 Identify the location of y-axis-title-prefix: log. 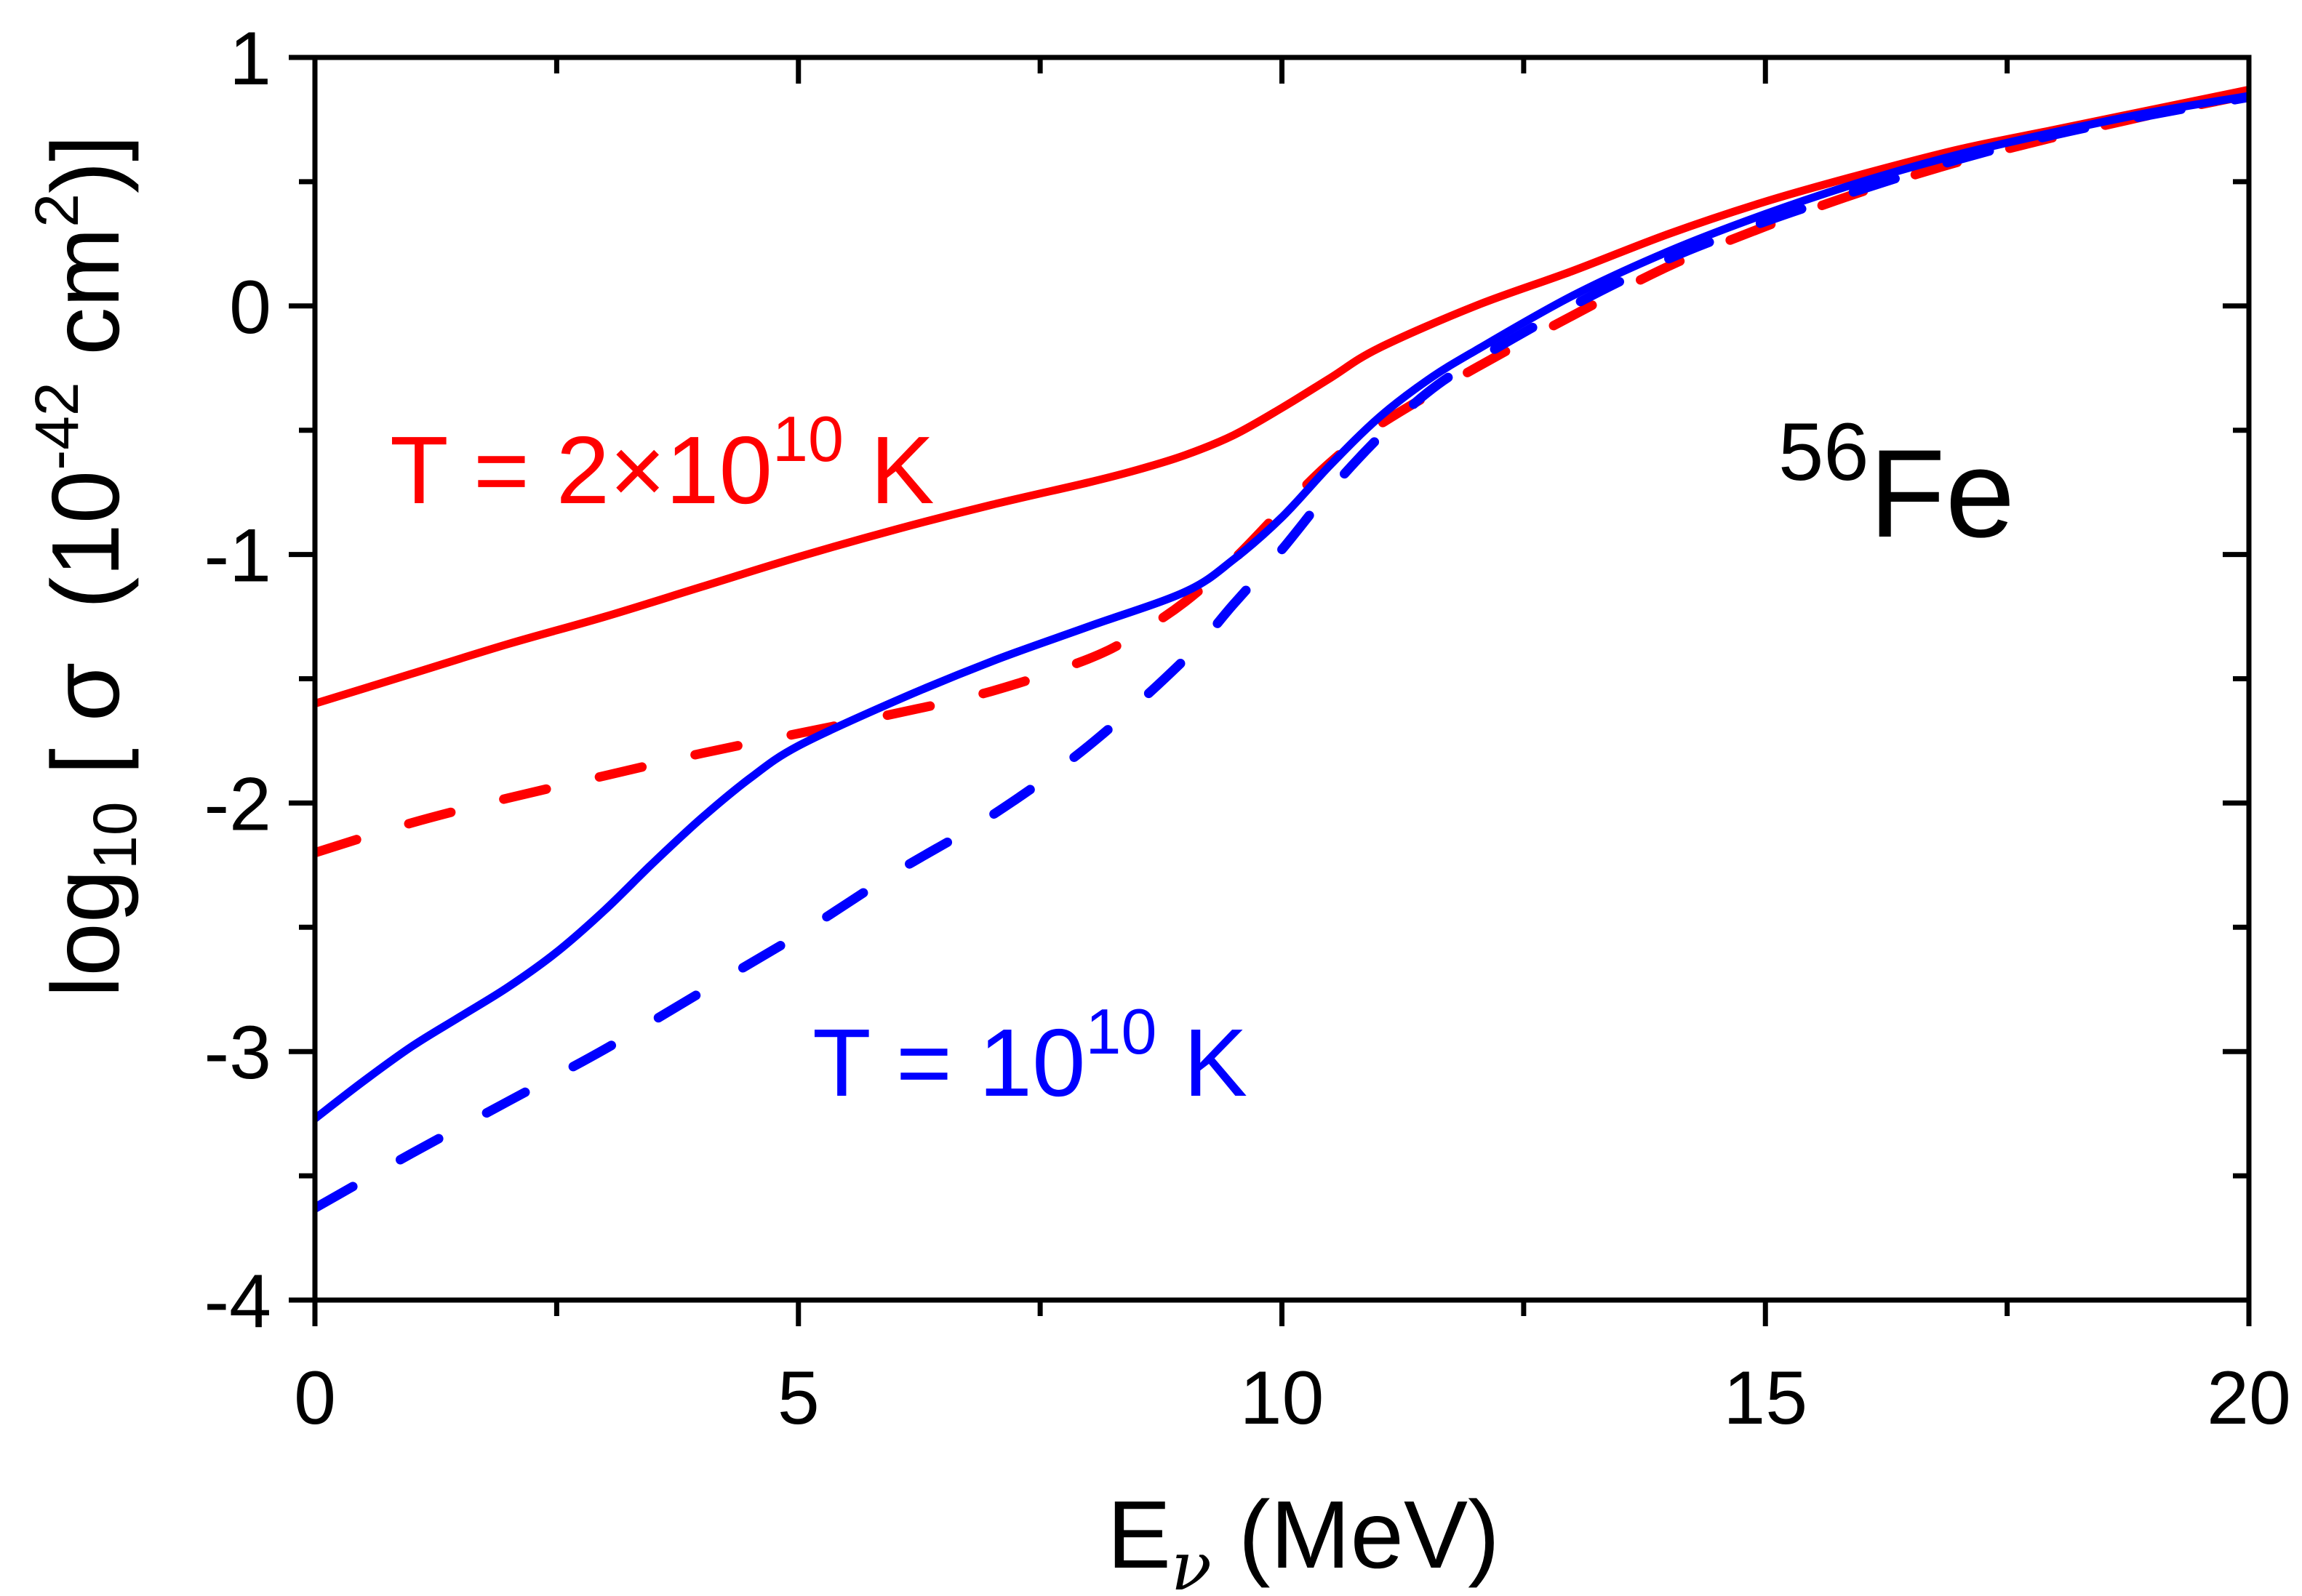
(85, 934).